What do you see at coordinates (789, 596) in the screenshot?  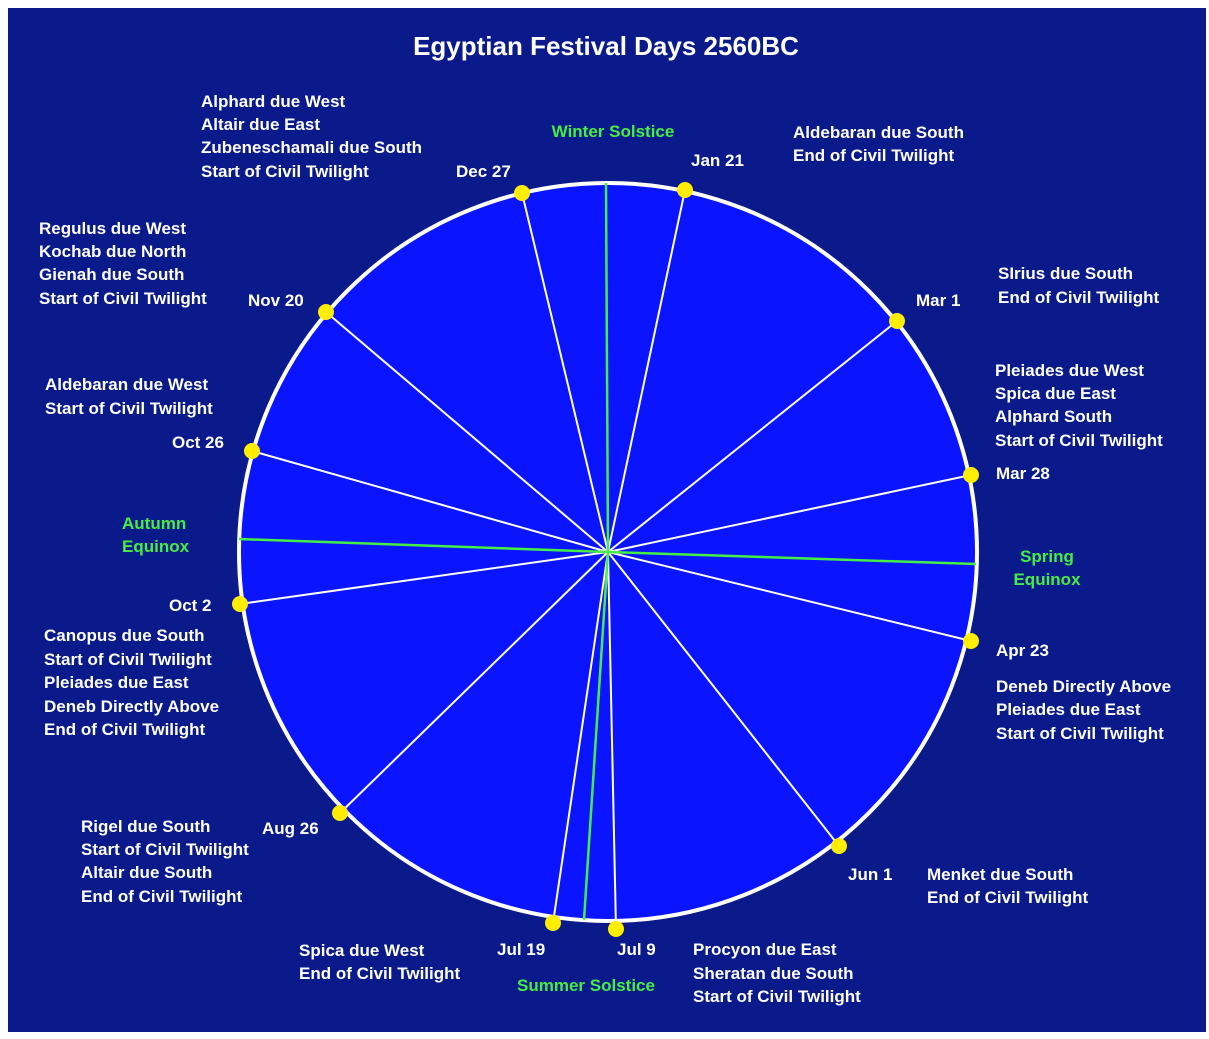 I see `spoke-apr23` at bounding box center [789, 596].